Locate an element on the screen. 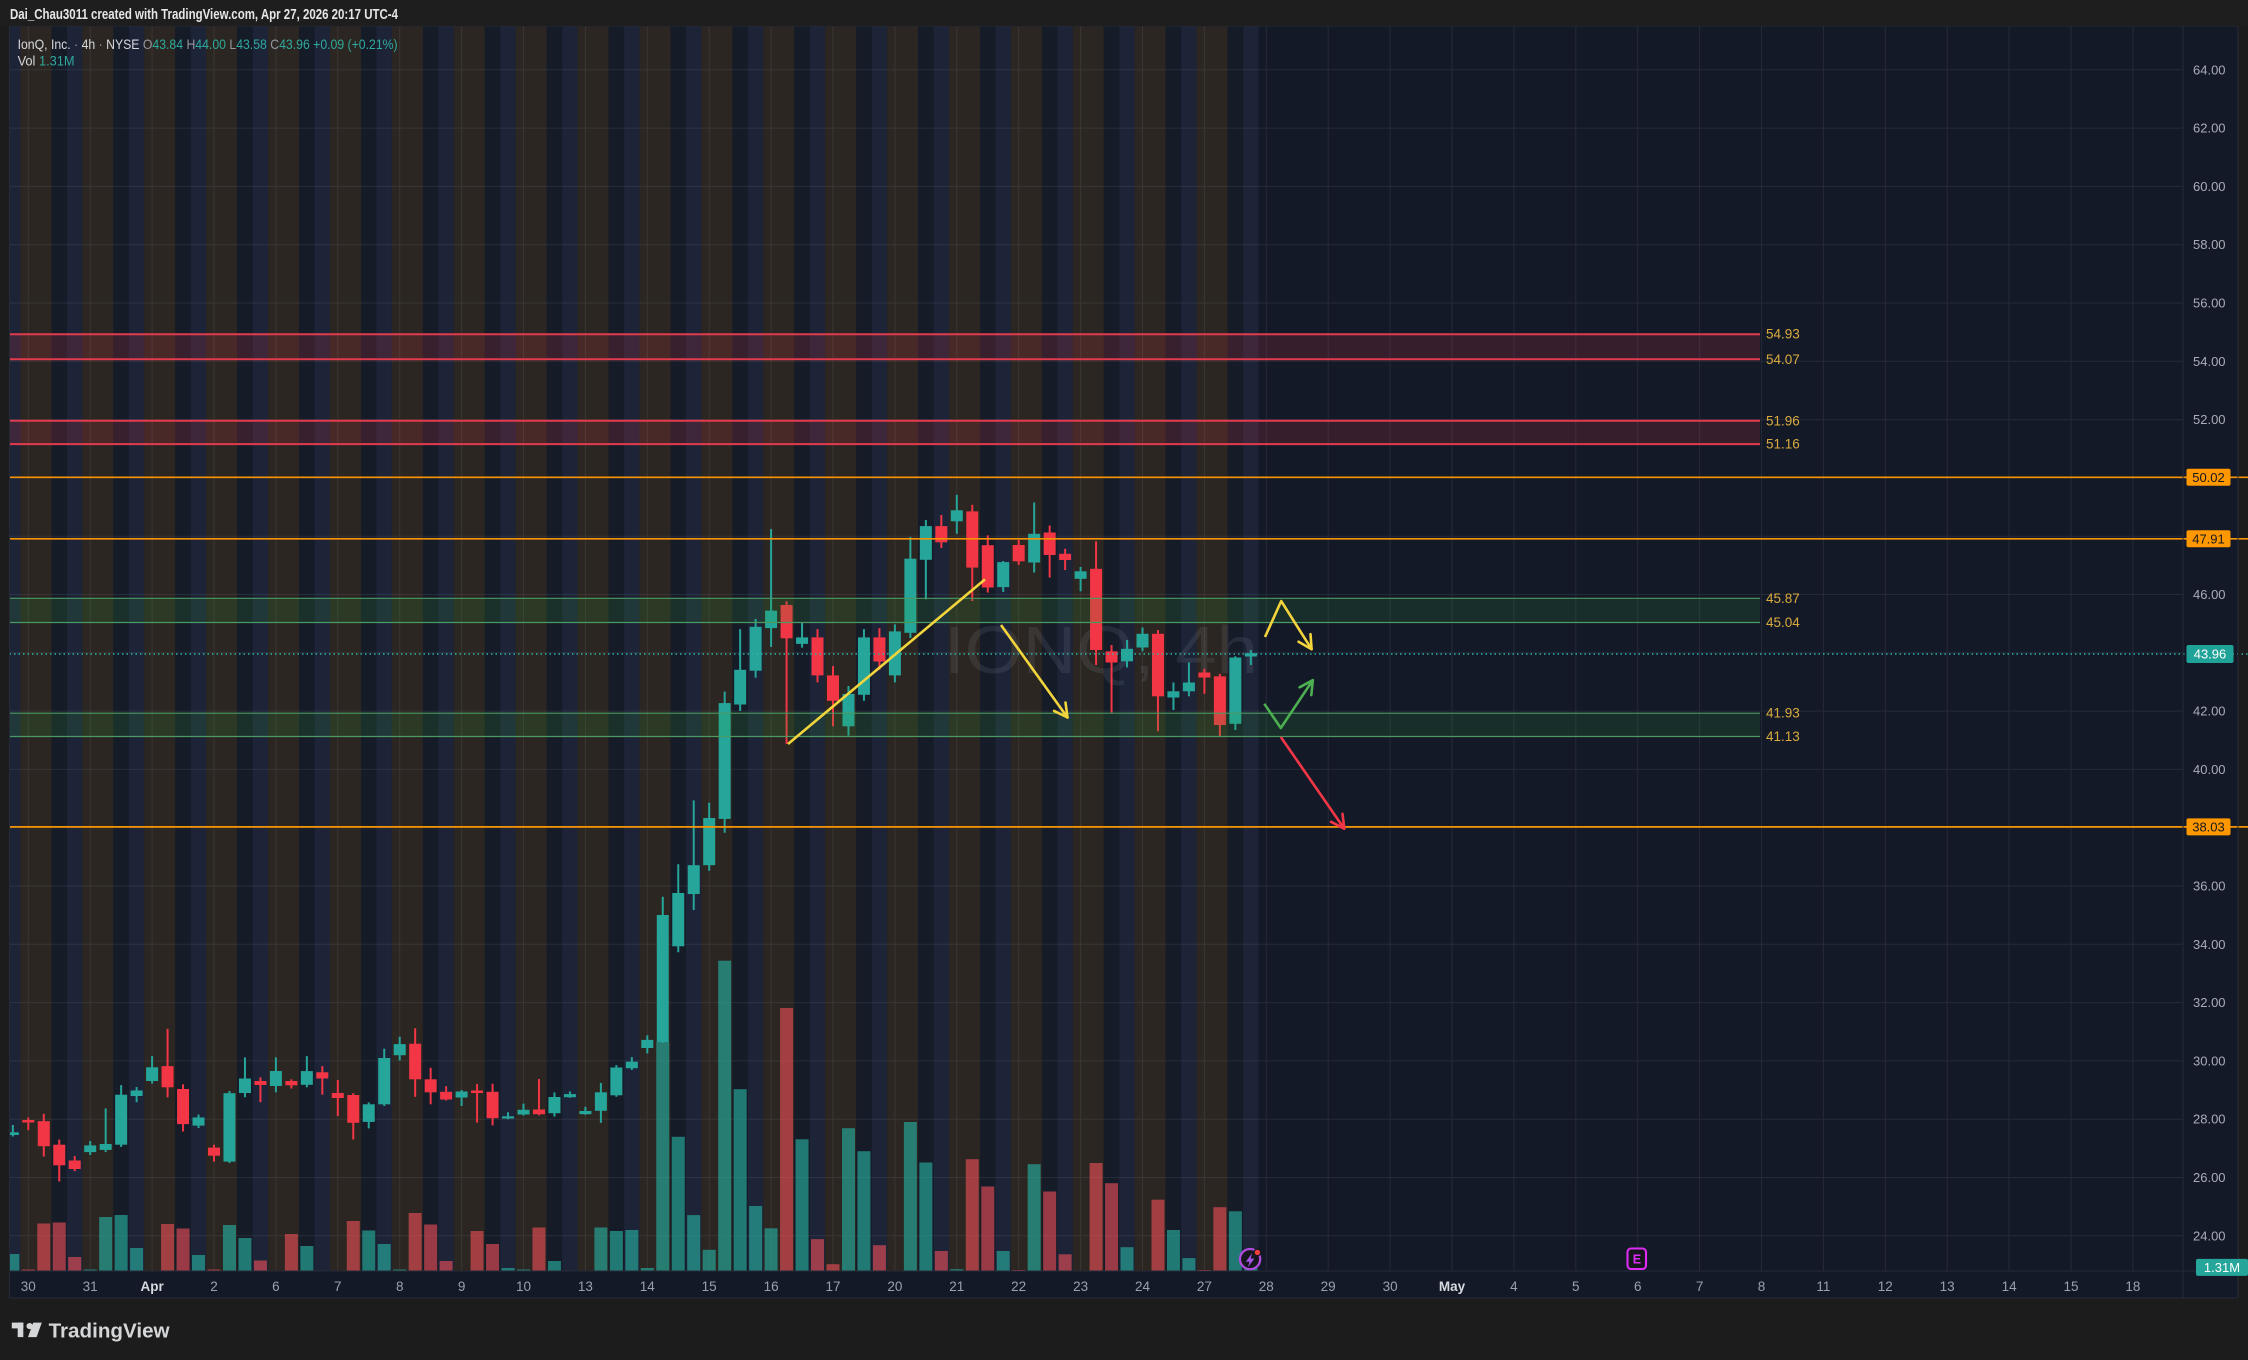 This screenshot has width=2248, height=1360. svg-text: 24.00 is located at coordinates (2209, 1235).